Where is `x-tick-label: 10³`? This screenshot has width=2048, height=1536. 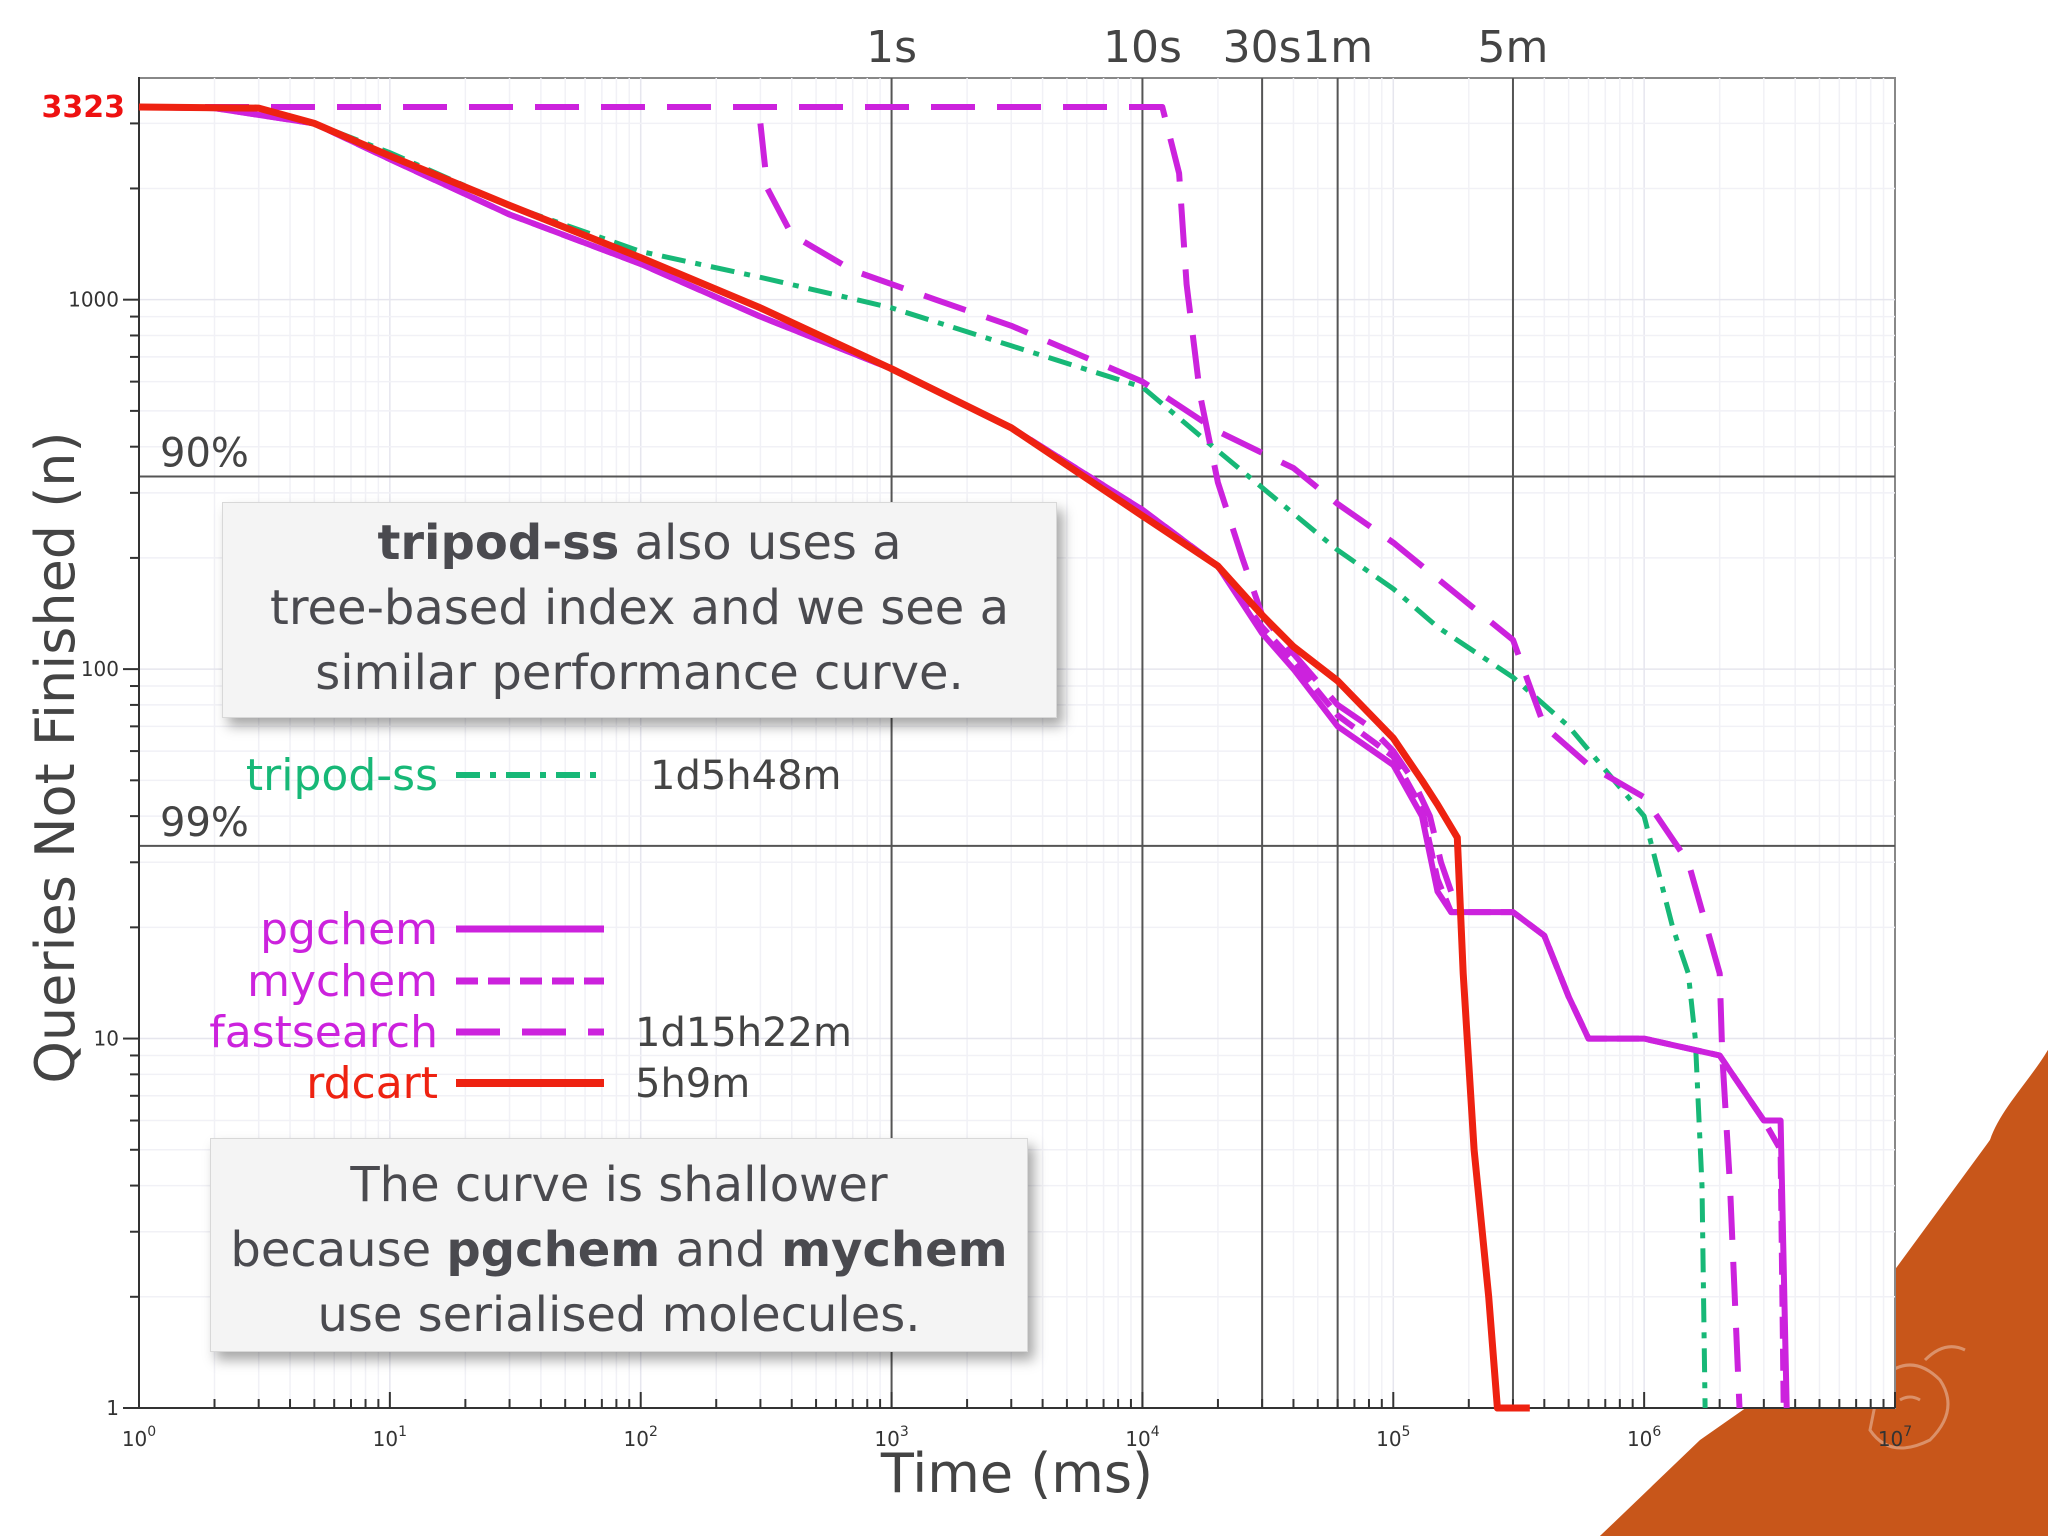
x-tick-label: 10³ is located at coordinates (891, 1437).